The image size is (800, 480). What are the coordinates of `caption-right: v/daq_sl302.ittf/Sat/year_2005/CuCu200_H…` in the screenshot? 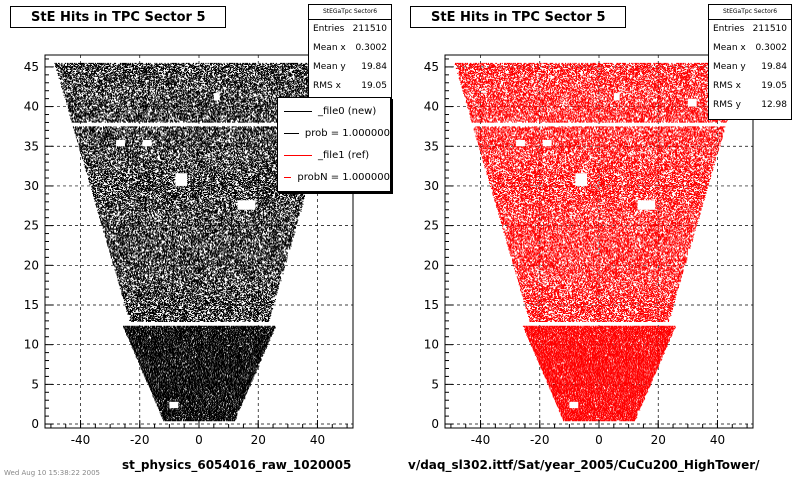 It's located at (584, 465).